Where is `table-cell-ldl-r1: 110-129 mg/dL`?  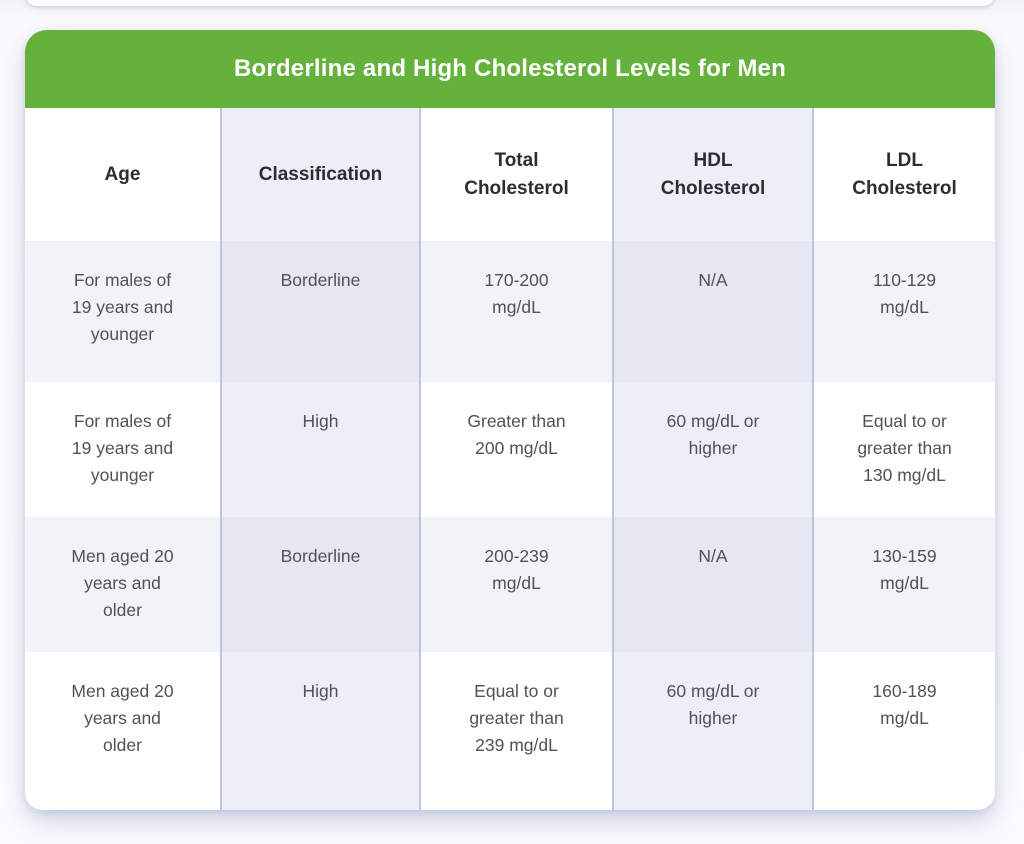 table-cell-ldl-r1: 110-129 mg/dL is located at coordinates (903, 311).